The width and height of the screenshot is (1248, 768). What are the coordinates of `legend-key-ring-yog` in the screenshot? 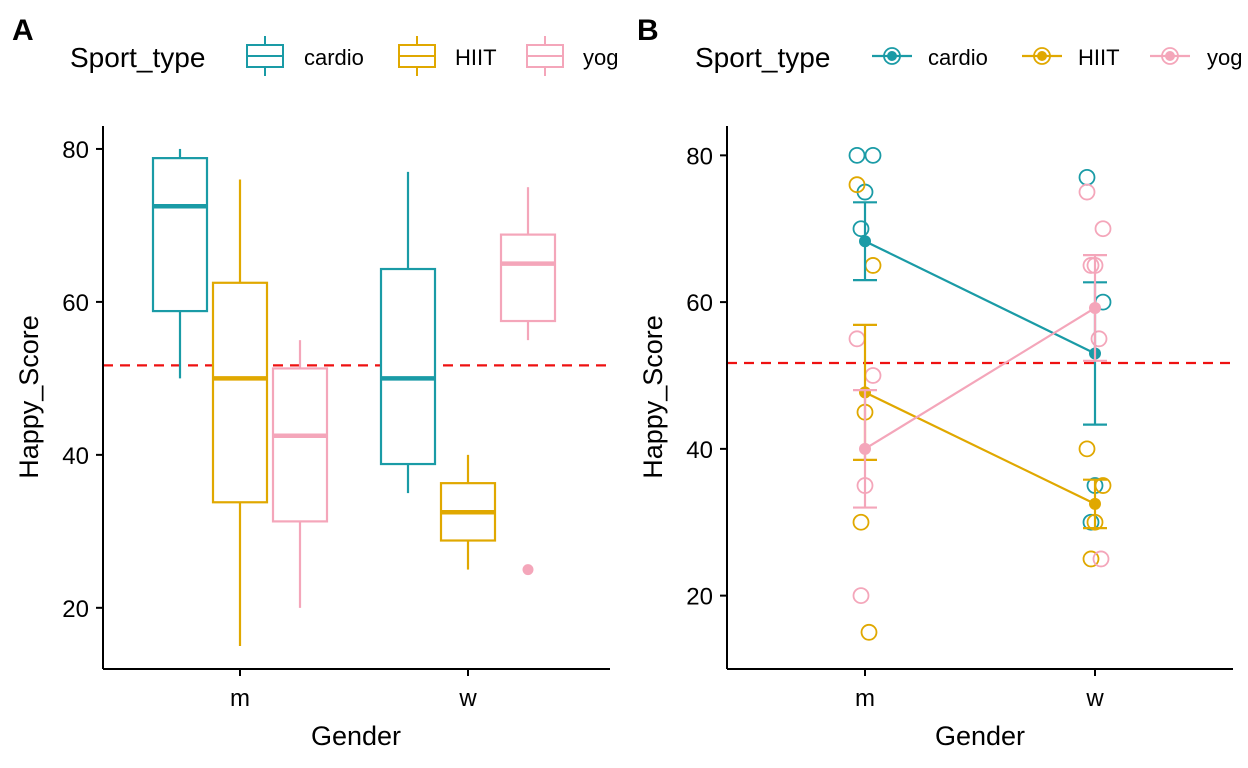 It's located at (1170, 56).